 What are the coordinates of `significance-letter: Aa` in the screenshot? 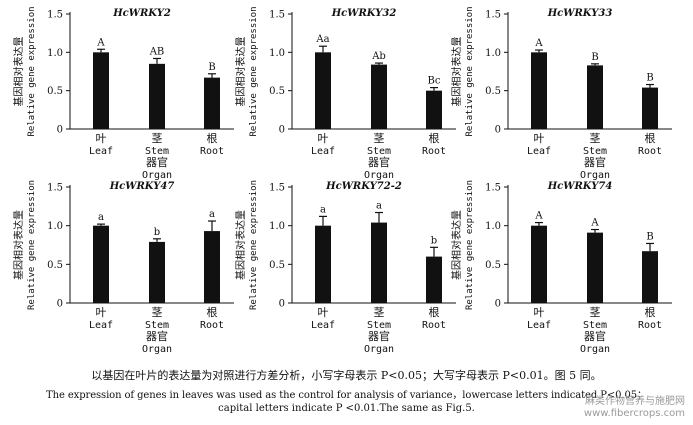 It's located at (322, 39).